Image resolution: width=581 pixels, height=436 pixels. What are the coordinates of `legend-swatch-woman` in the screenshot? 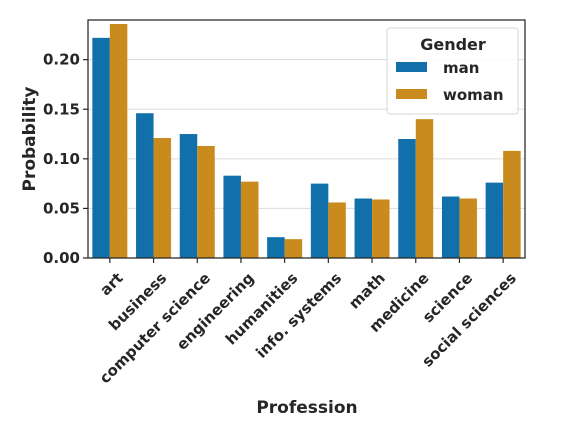 It's located at (411, 94).